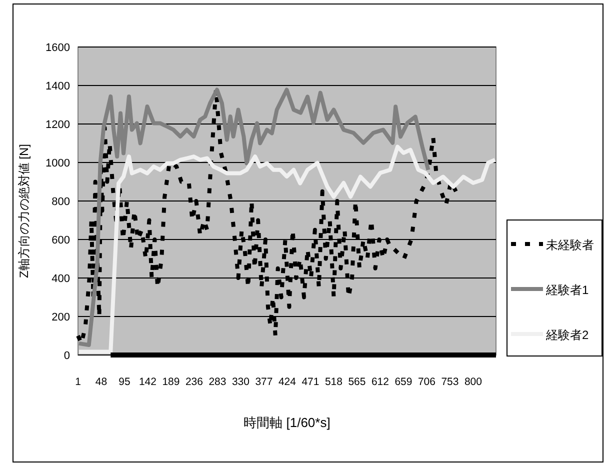  Describe the element at coordinates (333, 382) in the screenshot. I see `x-tick-label: 518` at that location.